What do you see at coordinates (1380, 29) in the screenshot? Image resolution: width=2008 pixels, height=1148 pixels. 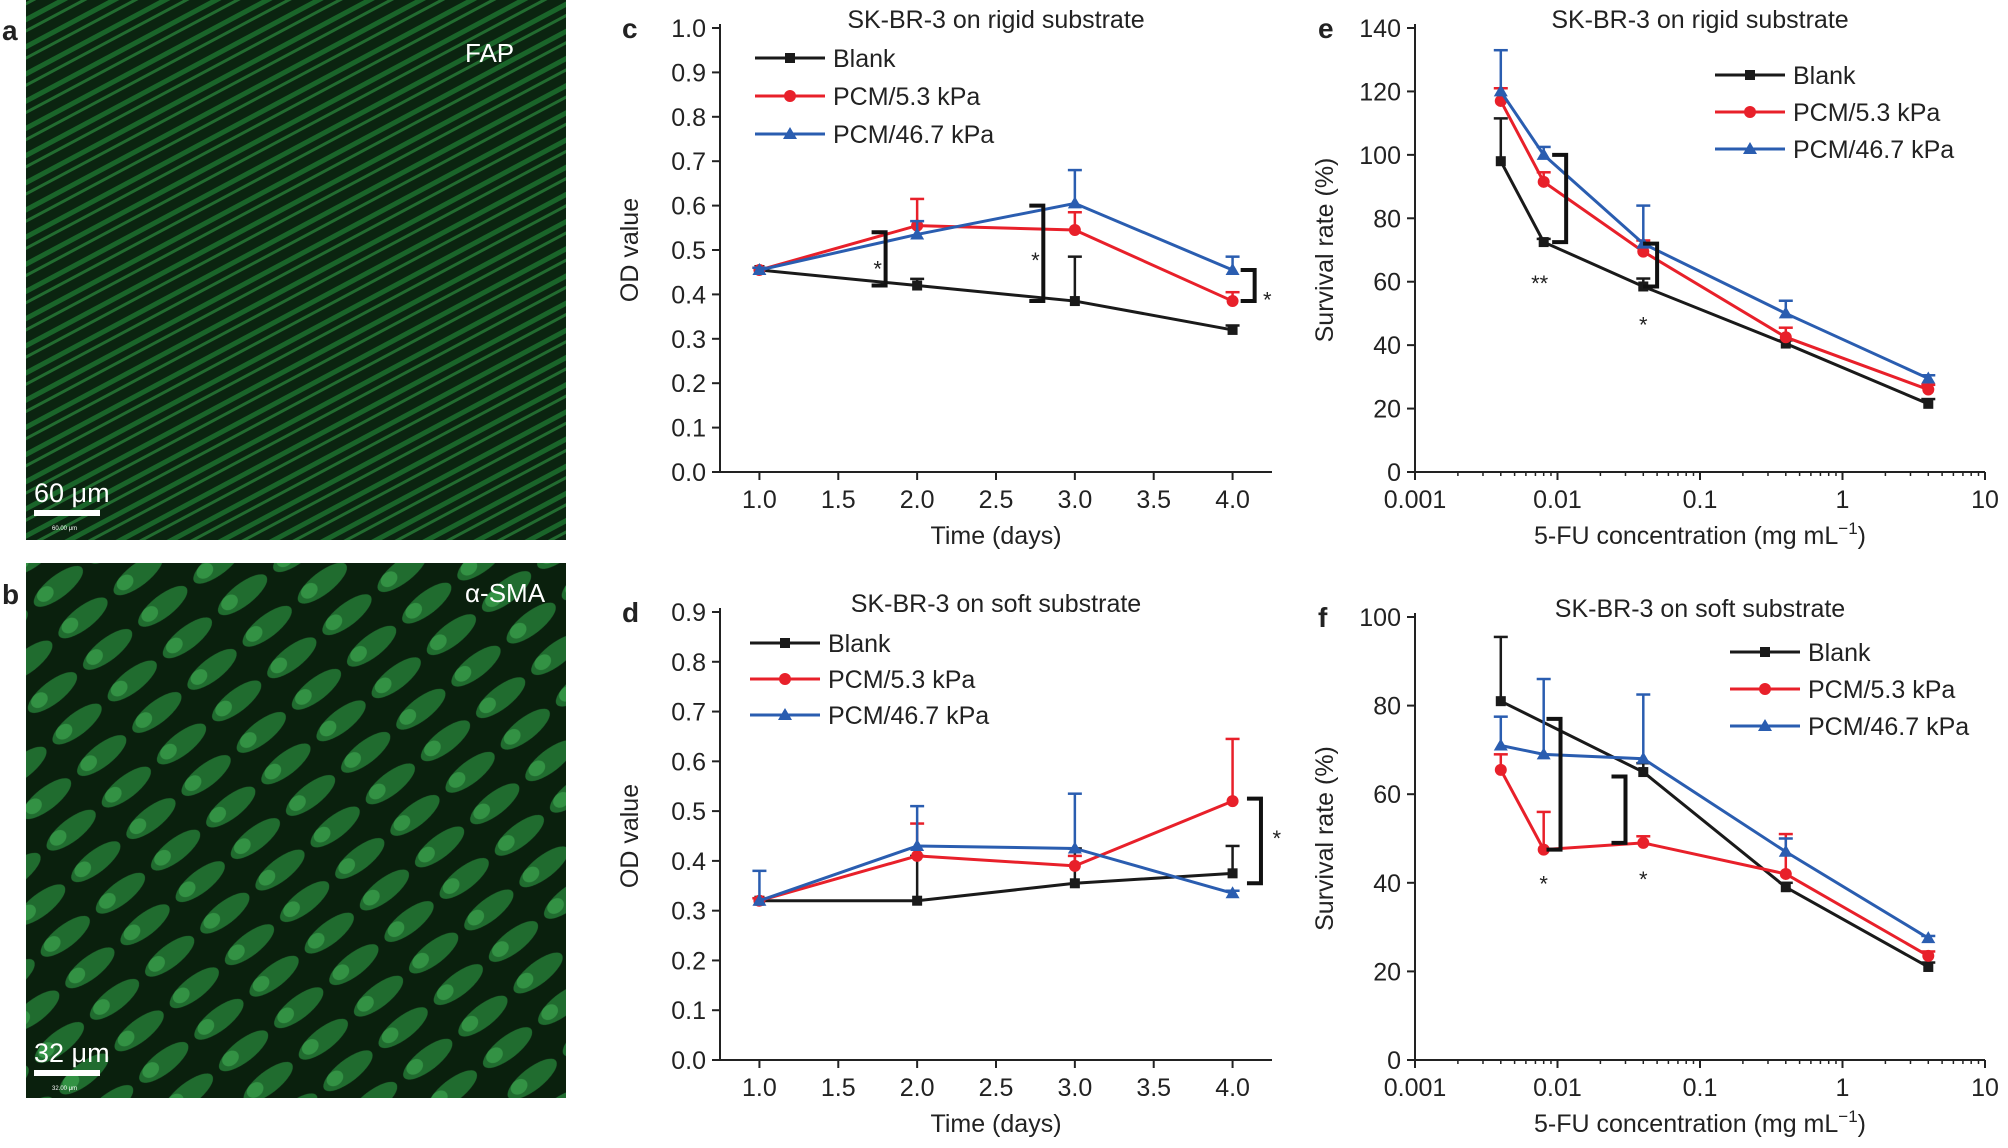 I see `y-tick-label: 140` at bounding box center [1380, 29].